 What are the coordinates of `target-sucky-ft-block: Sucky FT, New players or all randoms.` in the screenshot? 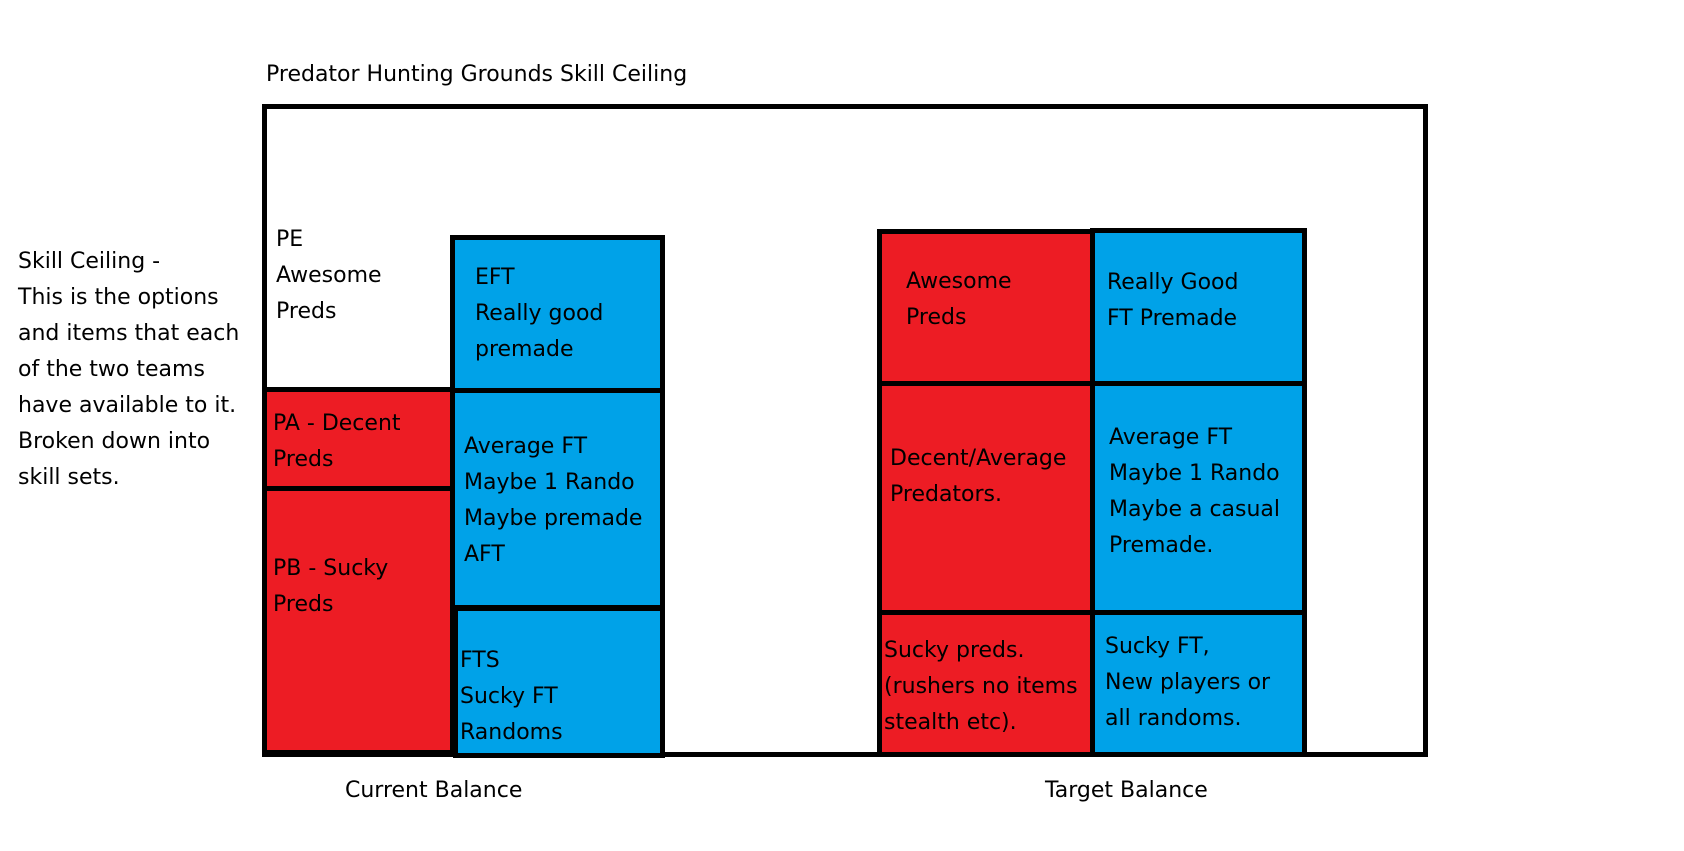 It's located at (1198, 683).